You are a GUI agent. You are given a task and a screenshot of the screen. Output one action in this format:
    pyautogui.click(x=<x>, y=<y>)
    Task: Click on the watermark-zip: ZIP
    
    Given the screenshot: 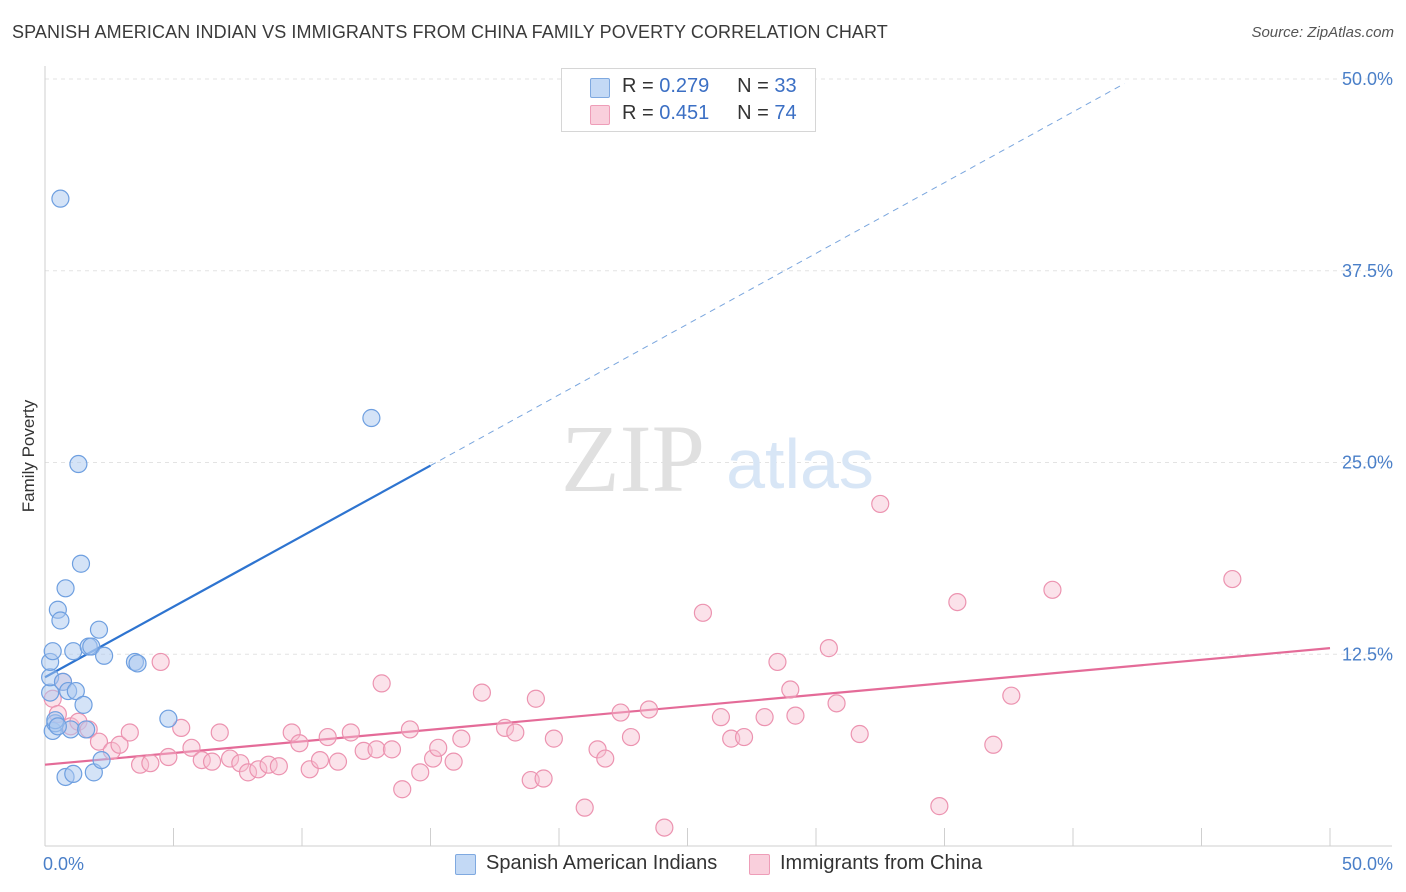 What is the action you would take?
    pyautogui.click(x=633, y=458)
    